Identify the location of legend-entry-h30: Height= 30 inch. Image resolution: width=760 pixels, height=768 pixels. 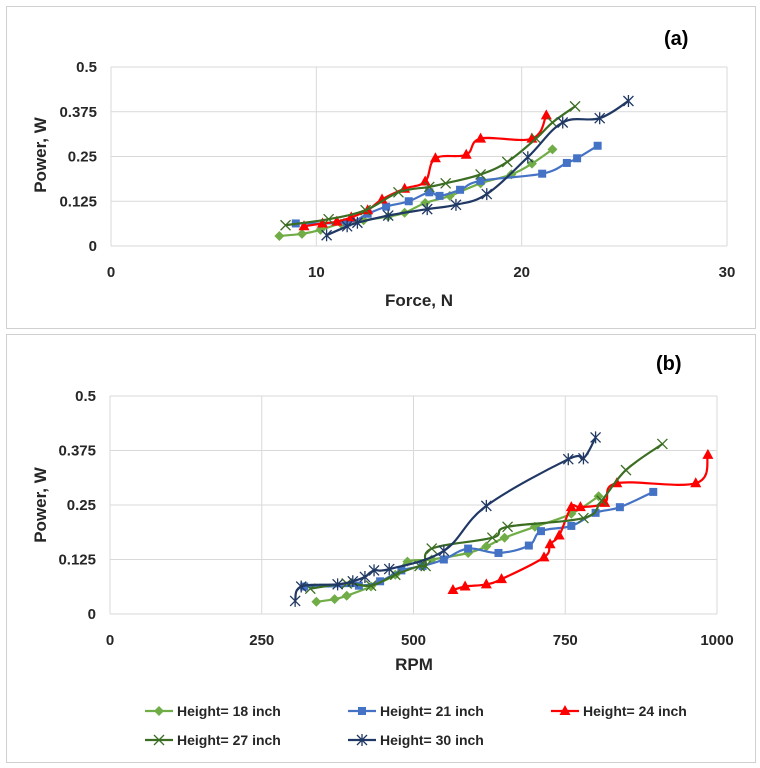
(416, 740).